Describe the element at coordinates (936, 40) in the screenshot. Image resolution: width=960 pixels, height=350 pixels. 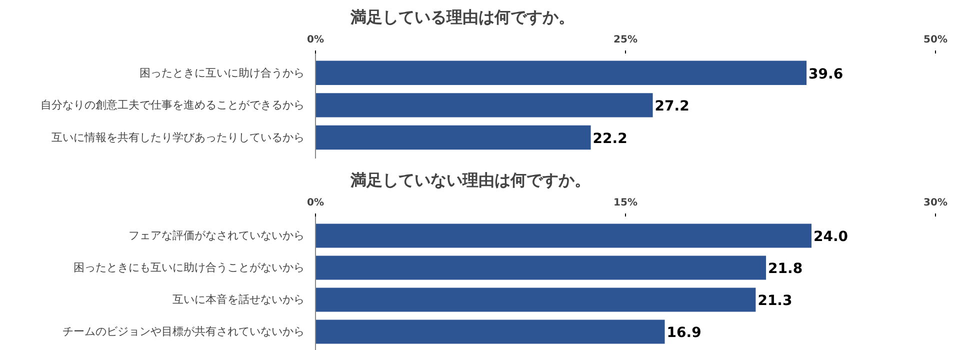
I see `x-tick-label: 50%` at that location.